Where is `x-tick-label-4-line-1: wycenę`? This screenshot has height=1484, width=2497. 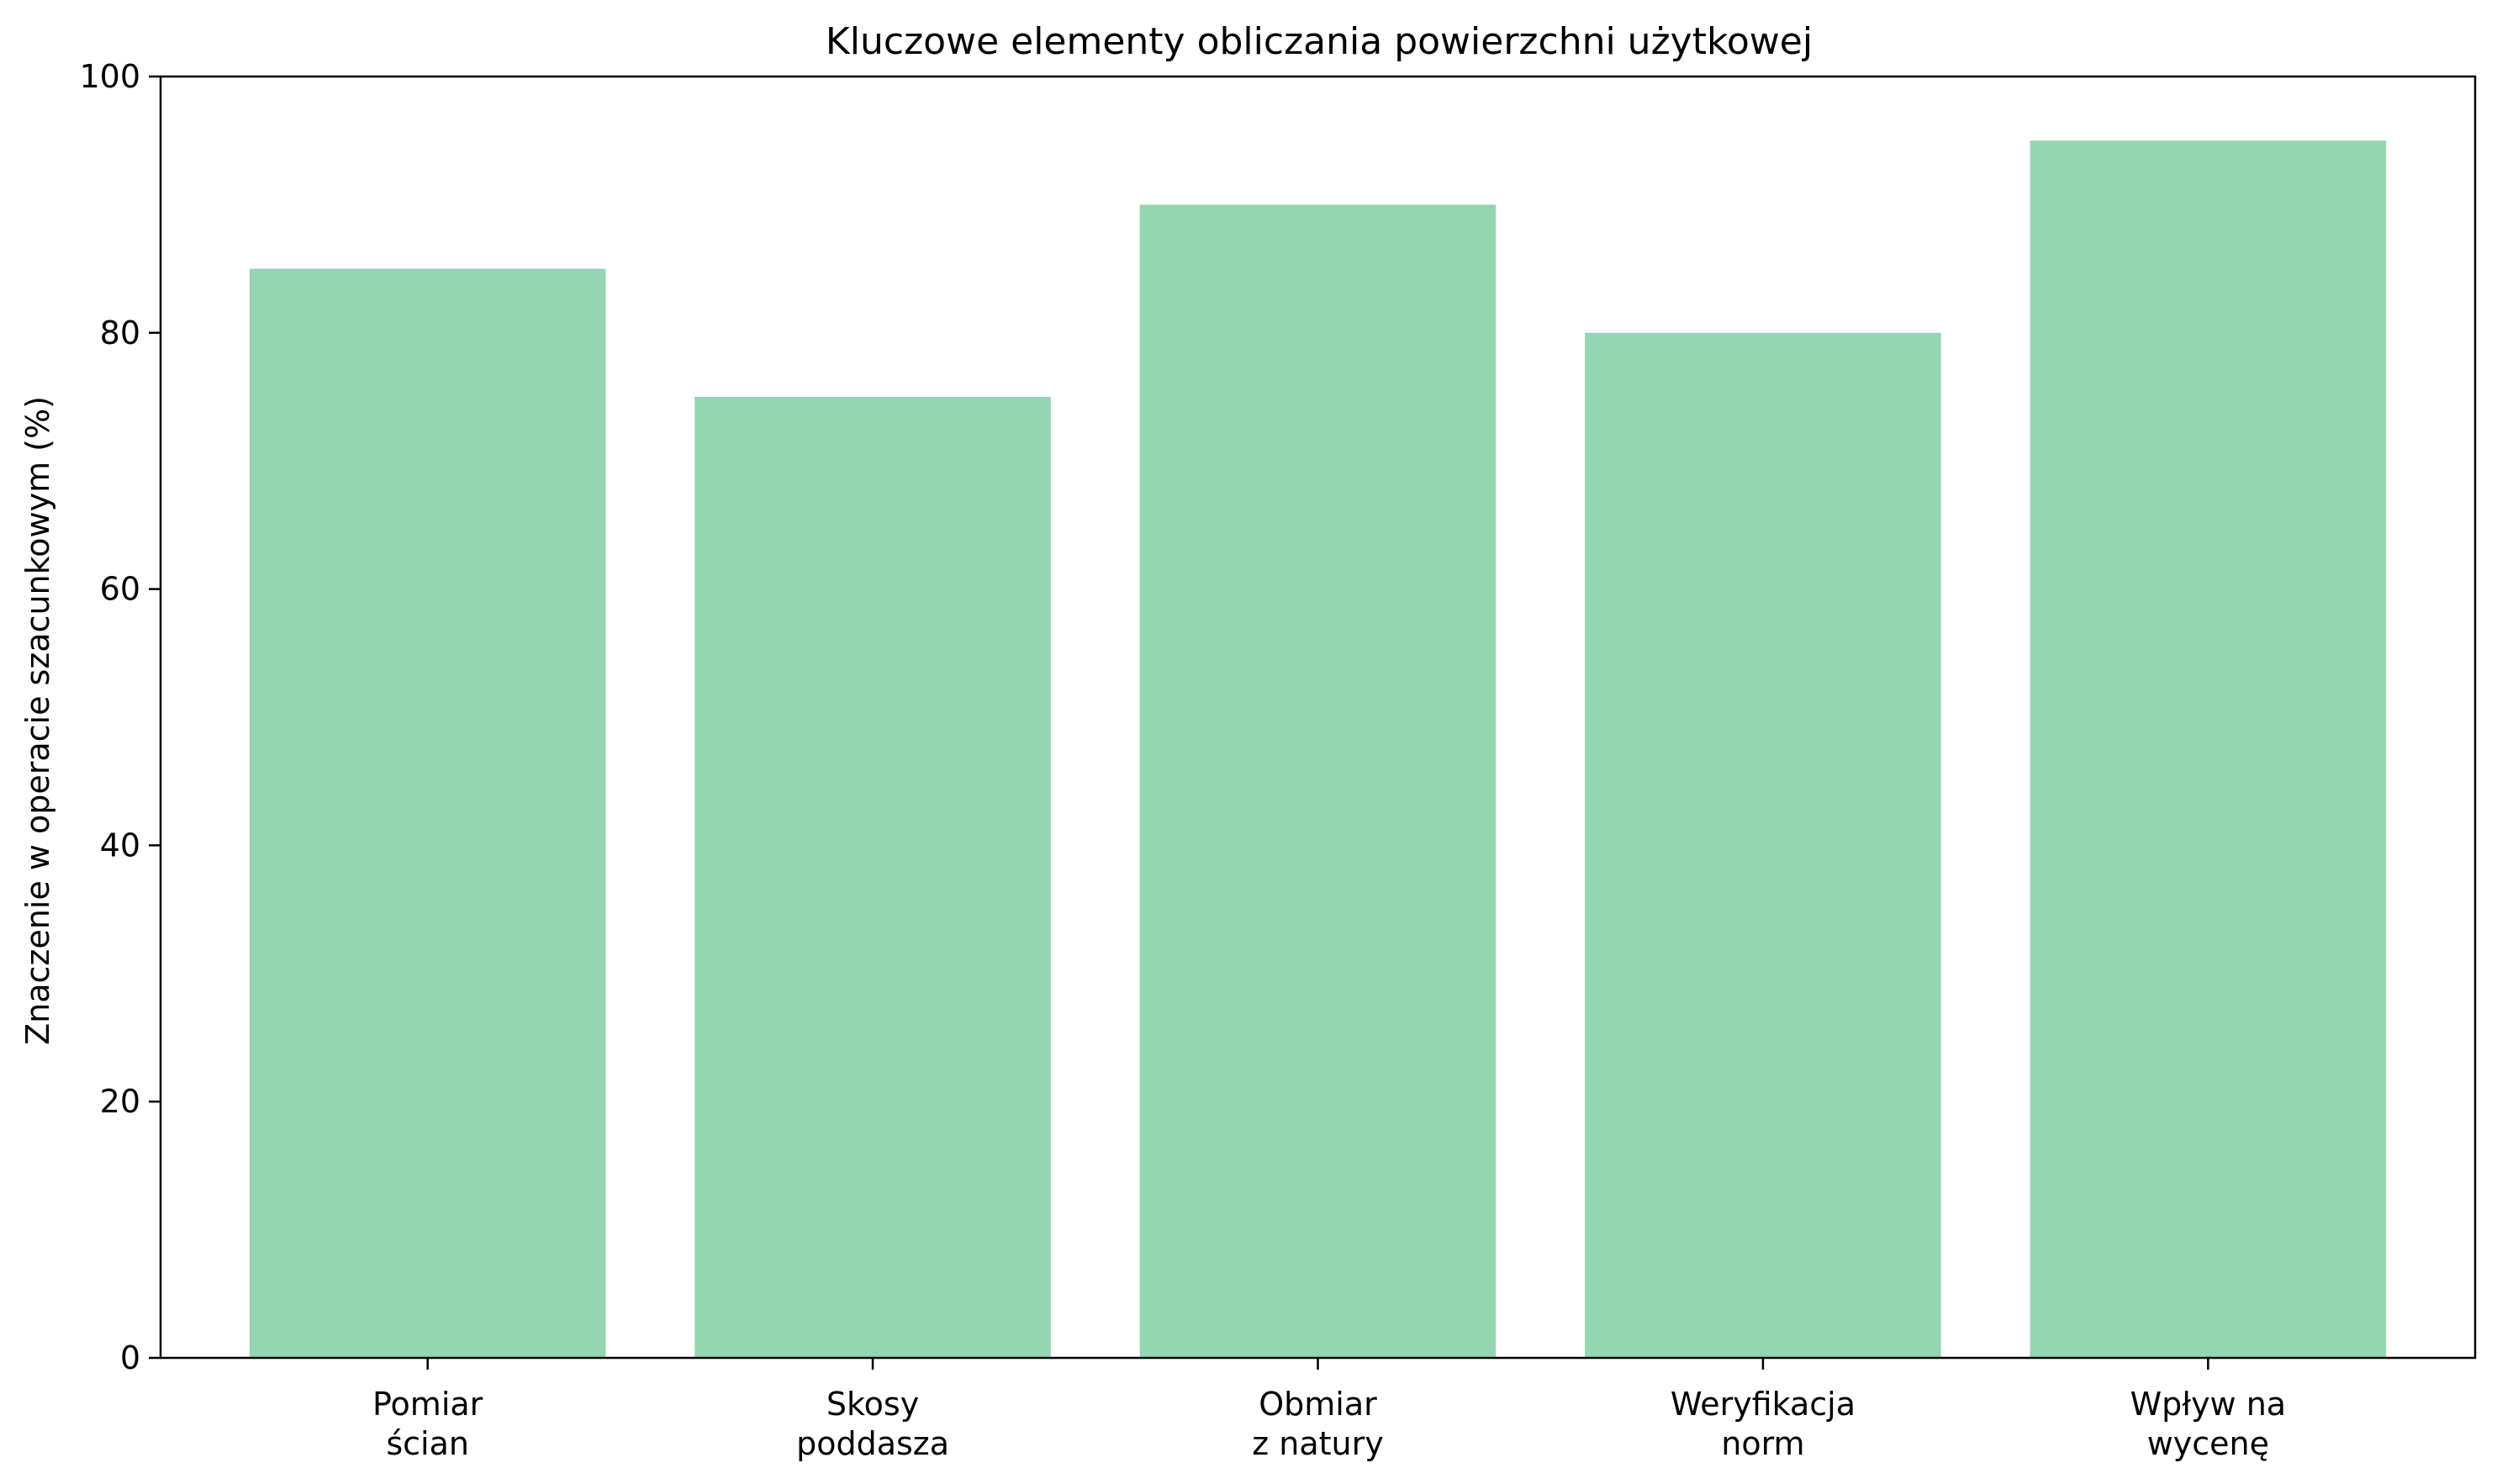
x-tick-label-4-line-1: wycenę is located at coordinates (2208, 1443).